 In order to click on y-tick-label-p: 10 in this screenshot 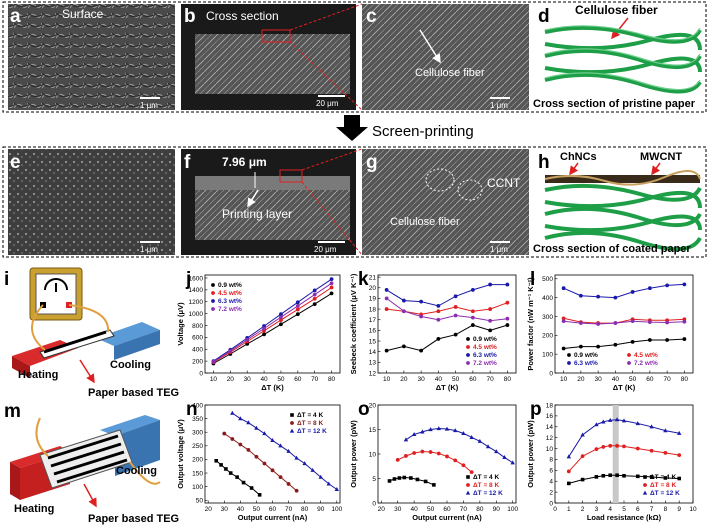, I will do `click(550, 449)`.